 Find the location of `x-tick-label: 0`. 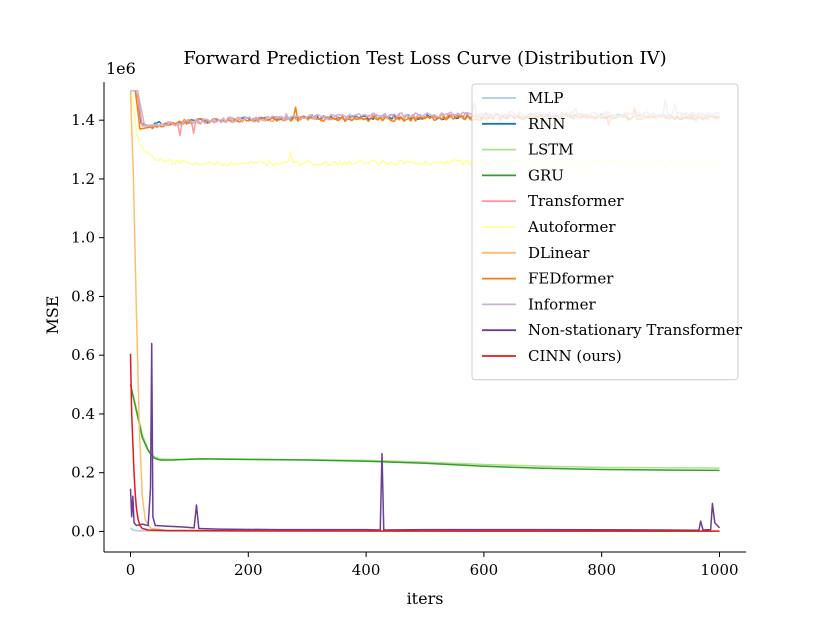

x-tick-label: 0 is located at coordinates (131, 570).